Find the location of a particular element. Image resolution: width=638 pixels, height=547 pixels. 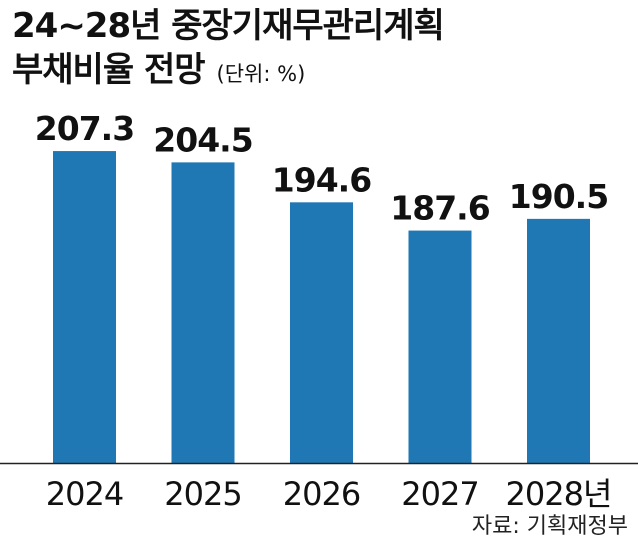

x-tick-label-2028년: 2028년 is located at coordinates (559, 494).